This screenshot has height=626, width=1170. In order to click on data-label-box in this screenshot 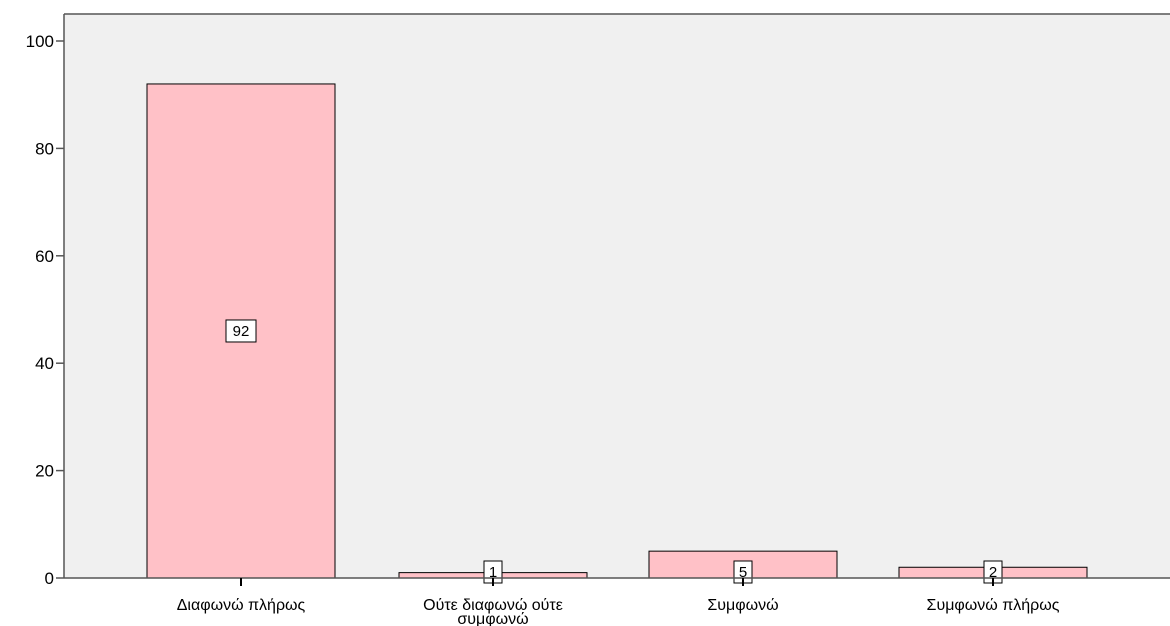, I will do `click(241, 331)`.